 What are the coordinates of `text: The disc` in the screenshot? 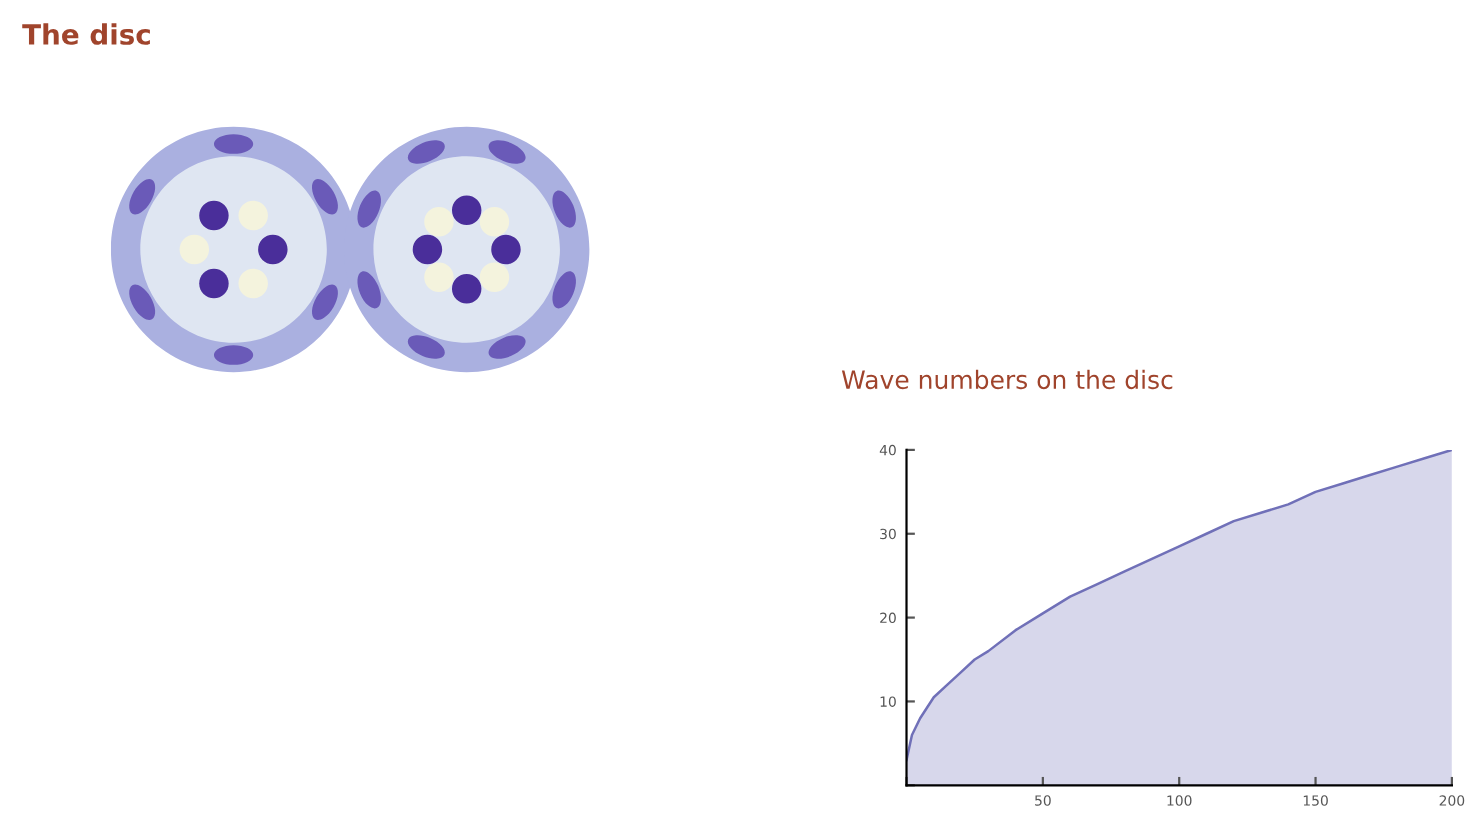 It's located at (86, 34).